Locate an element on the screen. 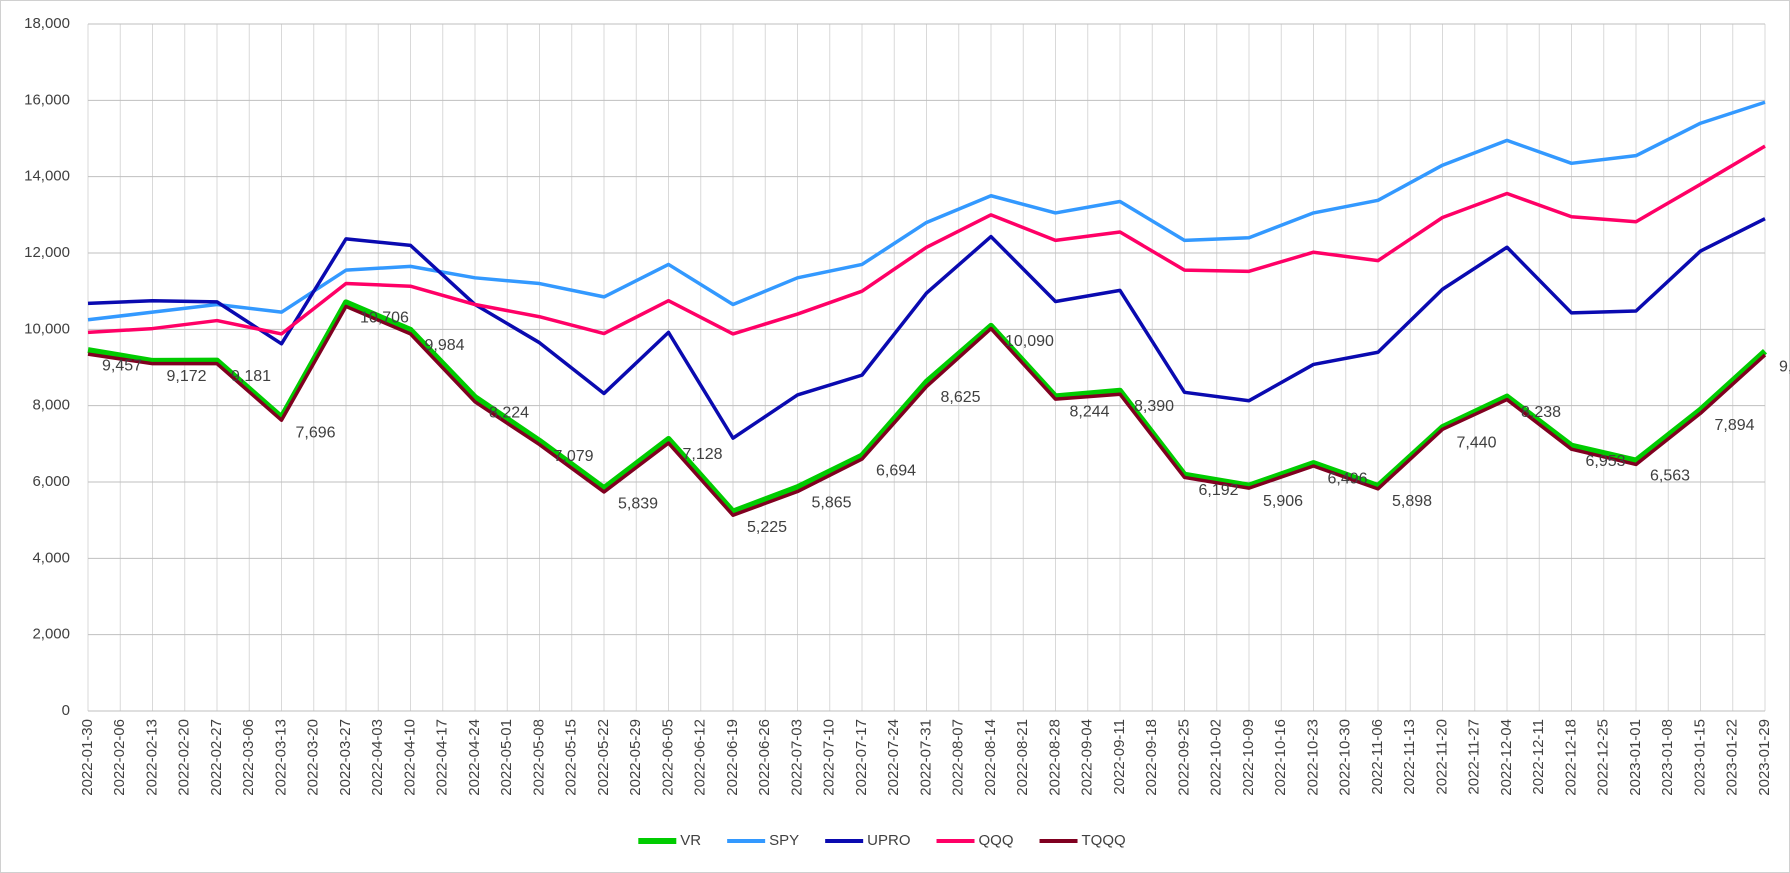 The image size is (1790, 873). x-tick-label: 2022-09-18 is located at coordinates (1151, 757).